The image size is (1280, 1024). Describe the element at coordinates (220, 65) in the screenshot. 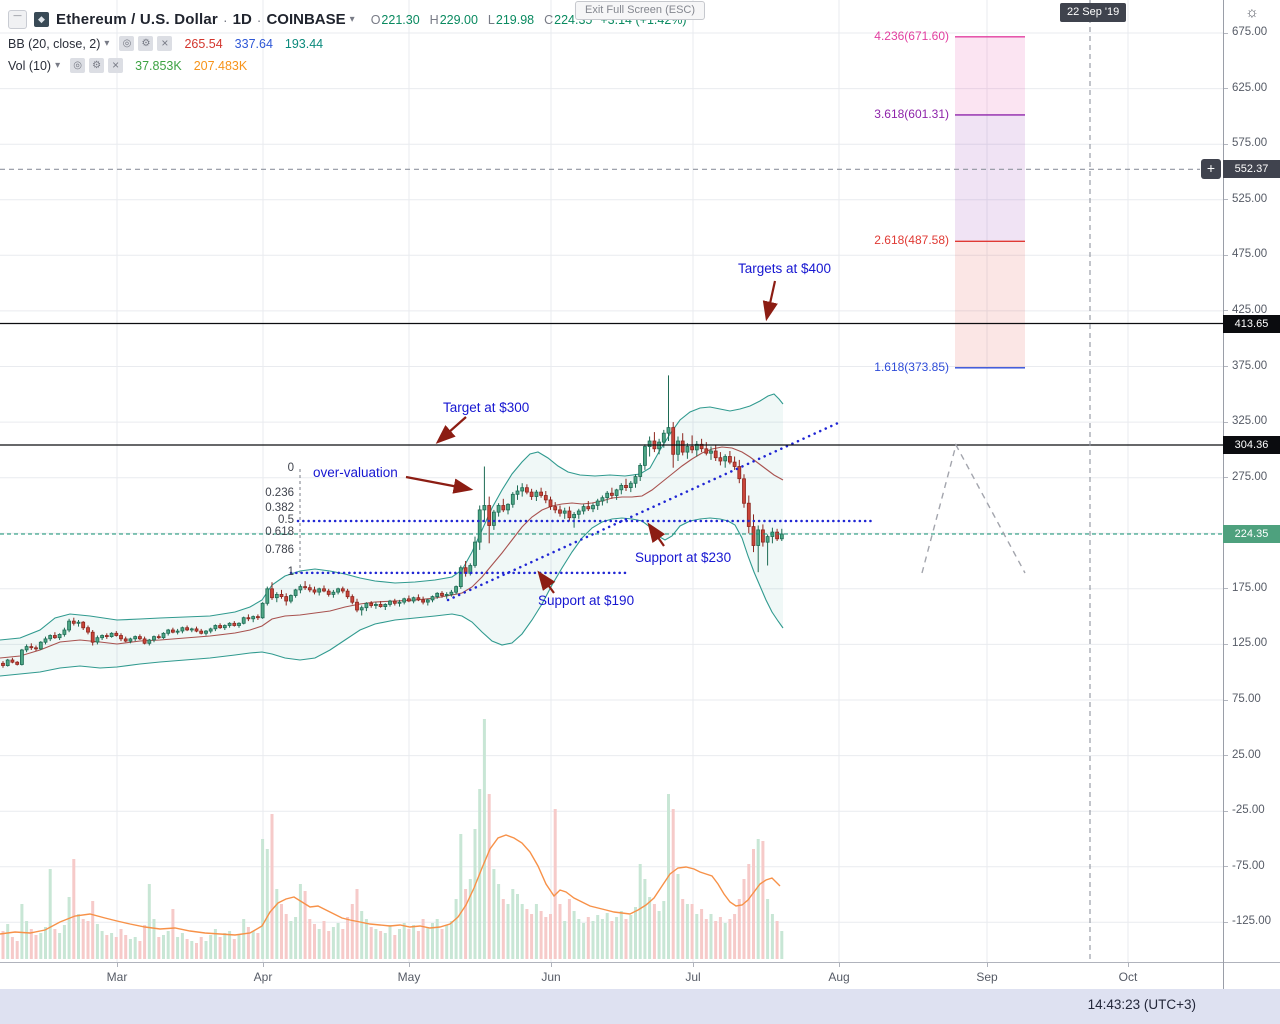

I see `vol-ma-value: 207.483K` at that location.